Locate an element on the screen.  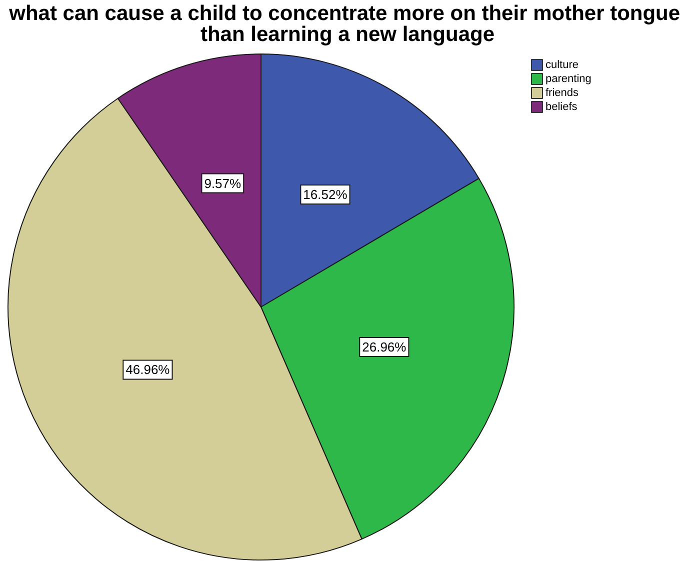
data-label: 46.96% is located at coordinates (148, 370).